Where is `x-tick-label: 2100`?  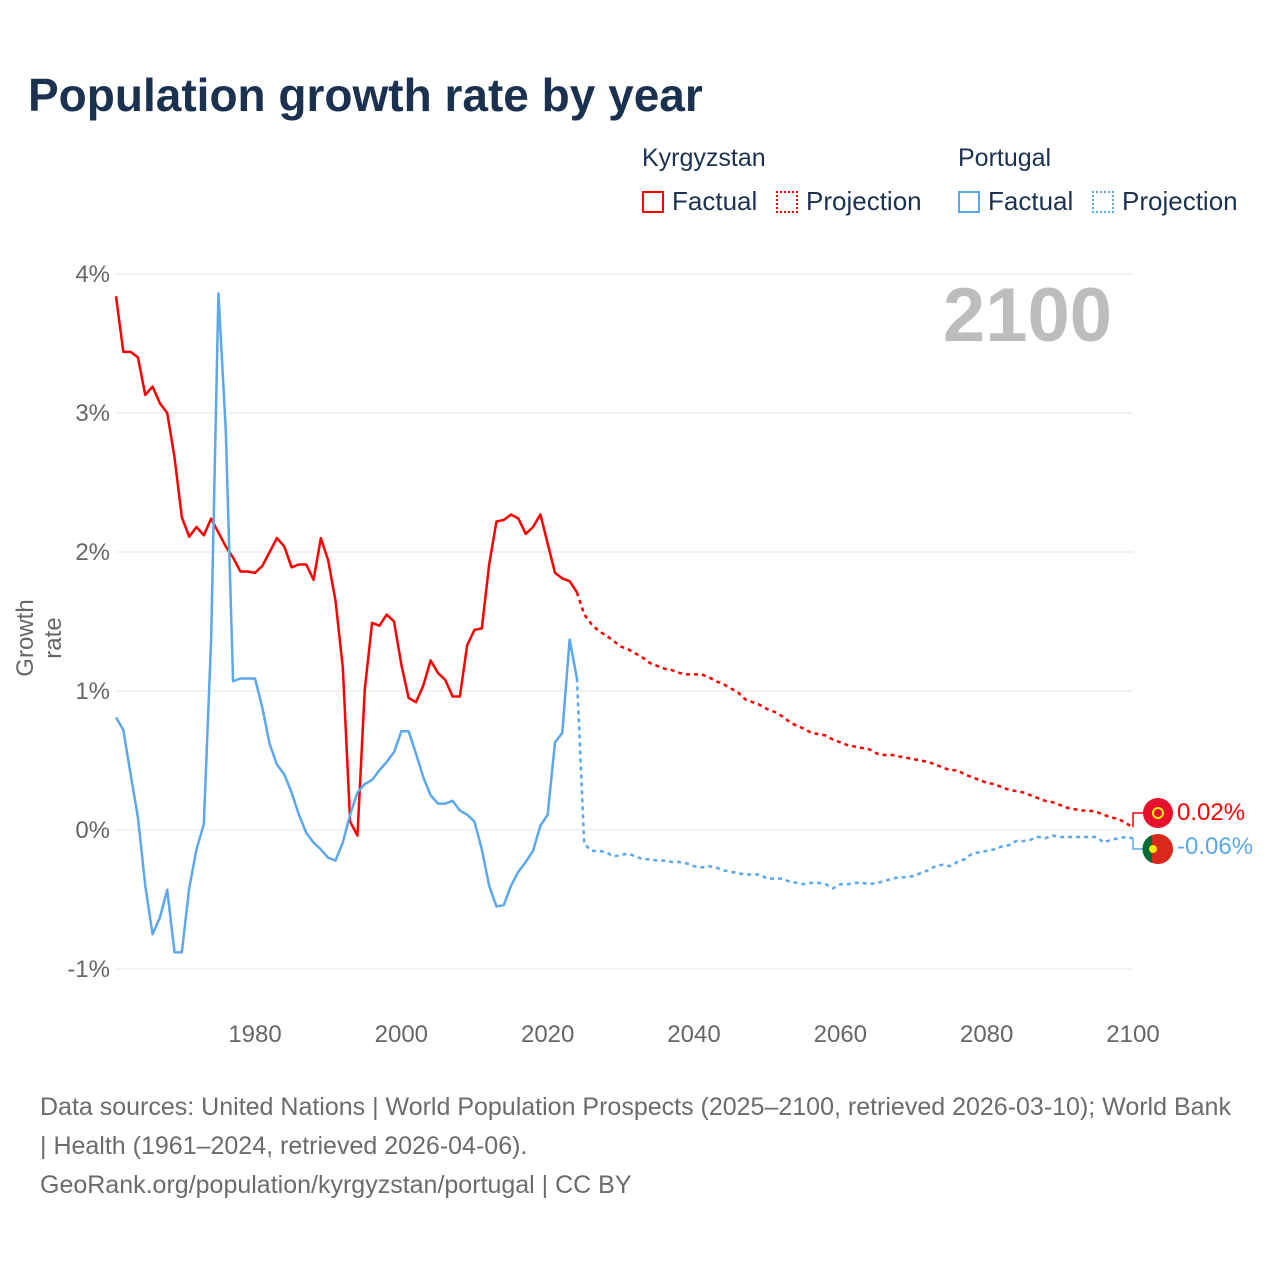 x-tick-label: 2100 is located at coordinates (1132, 1034).